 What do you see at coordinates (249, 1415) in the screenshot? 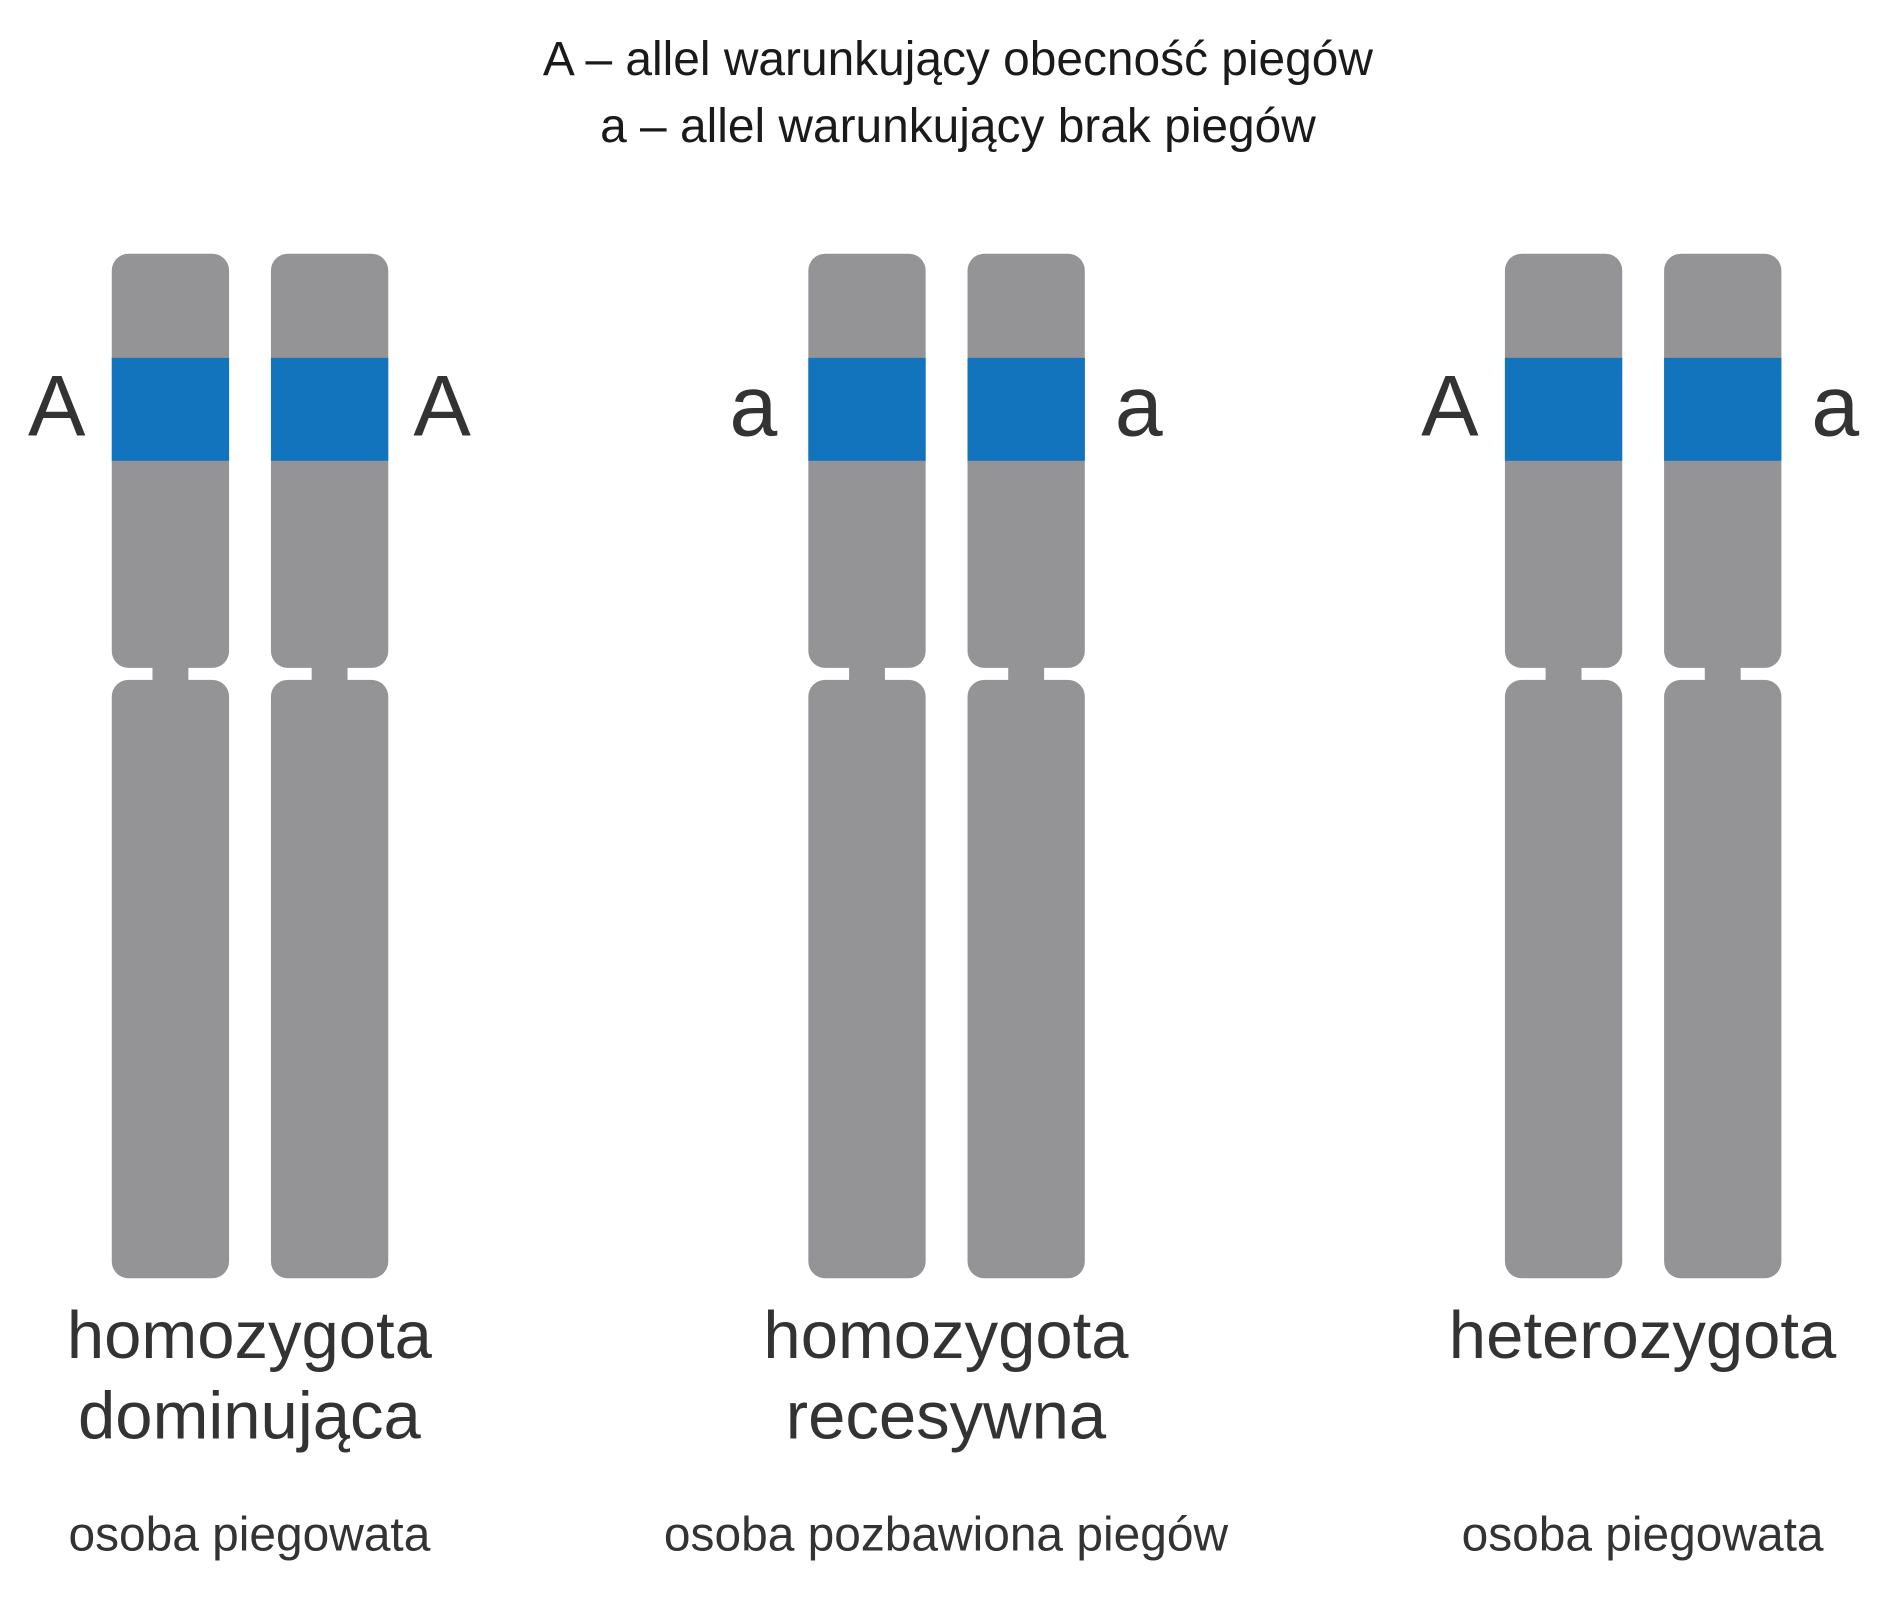
I see `zygosity-name: dominująca` at bounding box center [249, 1415].